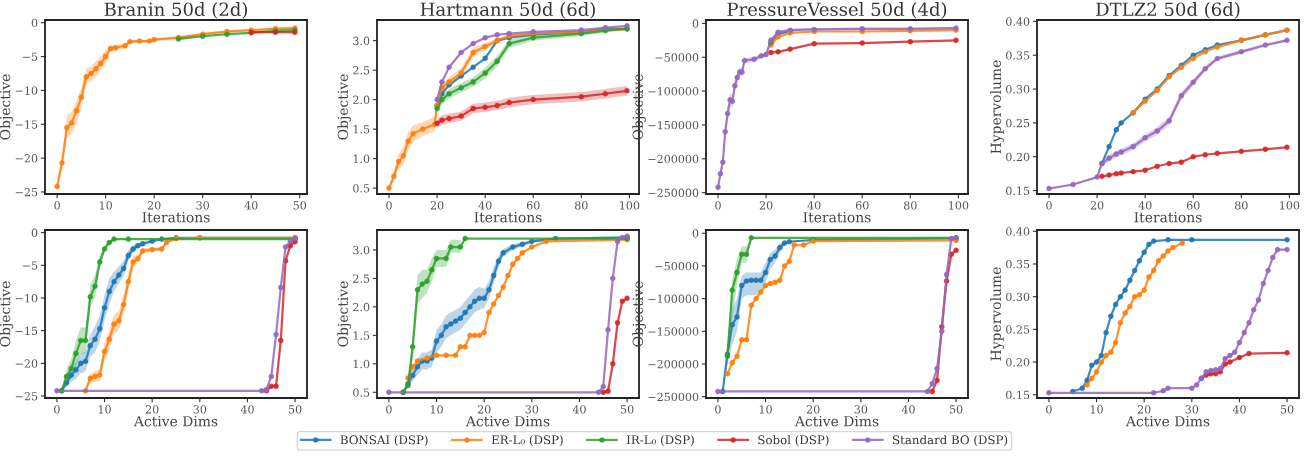  I want to click on y-tick-label: −150000, so click(673, 331).